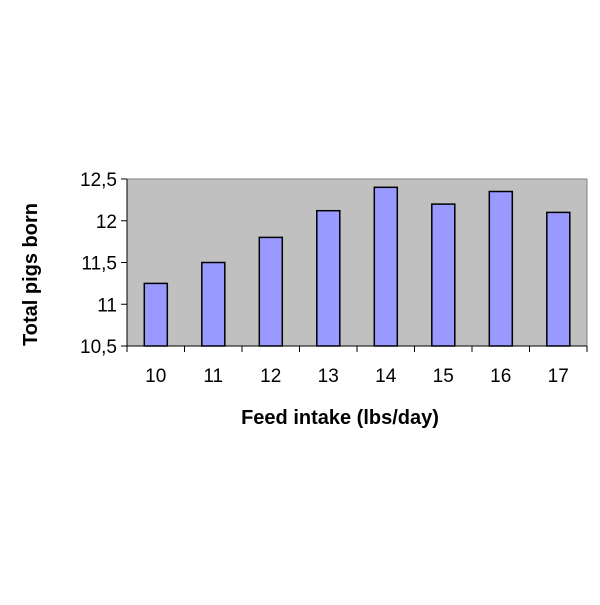 This screenshot has height=605, width=600. I want to click on y-tick-label: 10,5, so click(98, 347).